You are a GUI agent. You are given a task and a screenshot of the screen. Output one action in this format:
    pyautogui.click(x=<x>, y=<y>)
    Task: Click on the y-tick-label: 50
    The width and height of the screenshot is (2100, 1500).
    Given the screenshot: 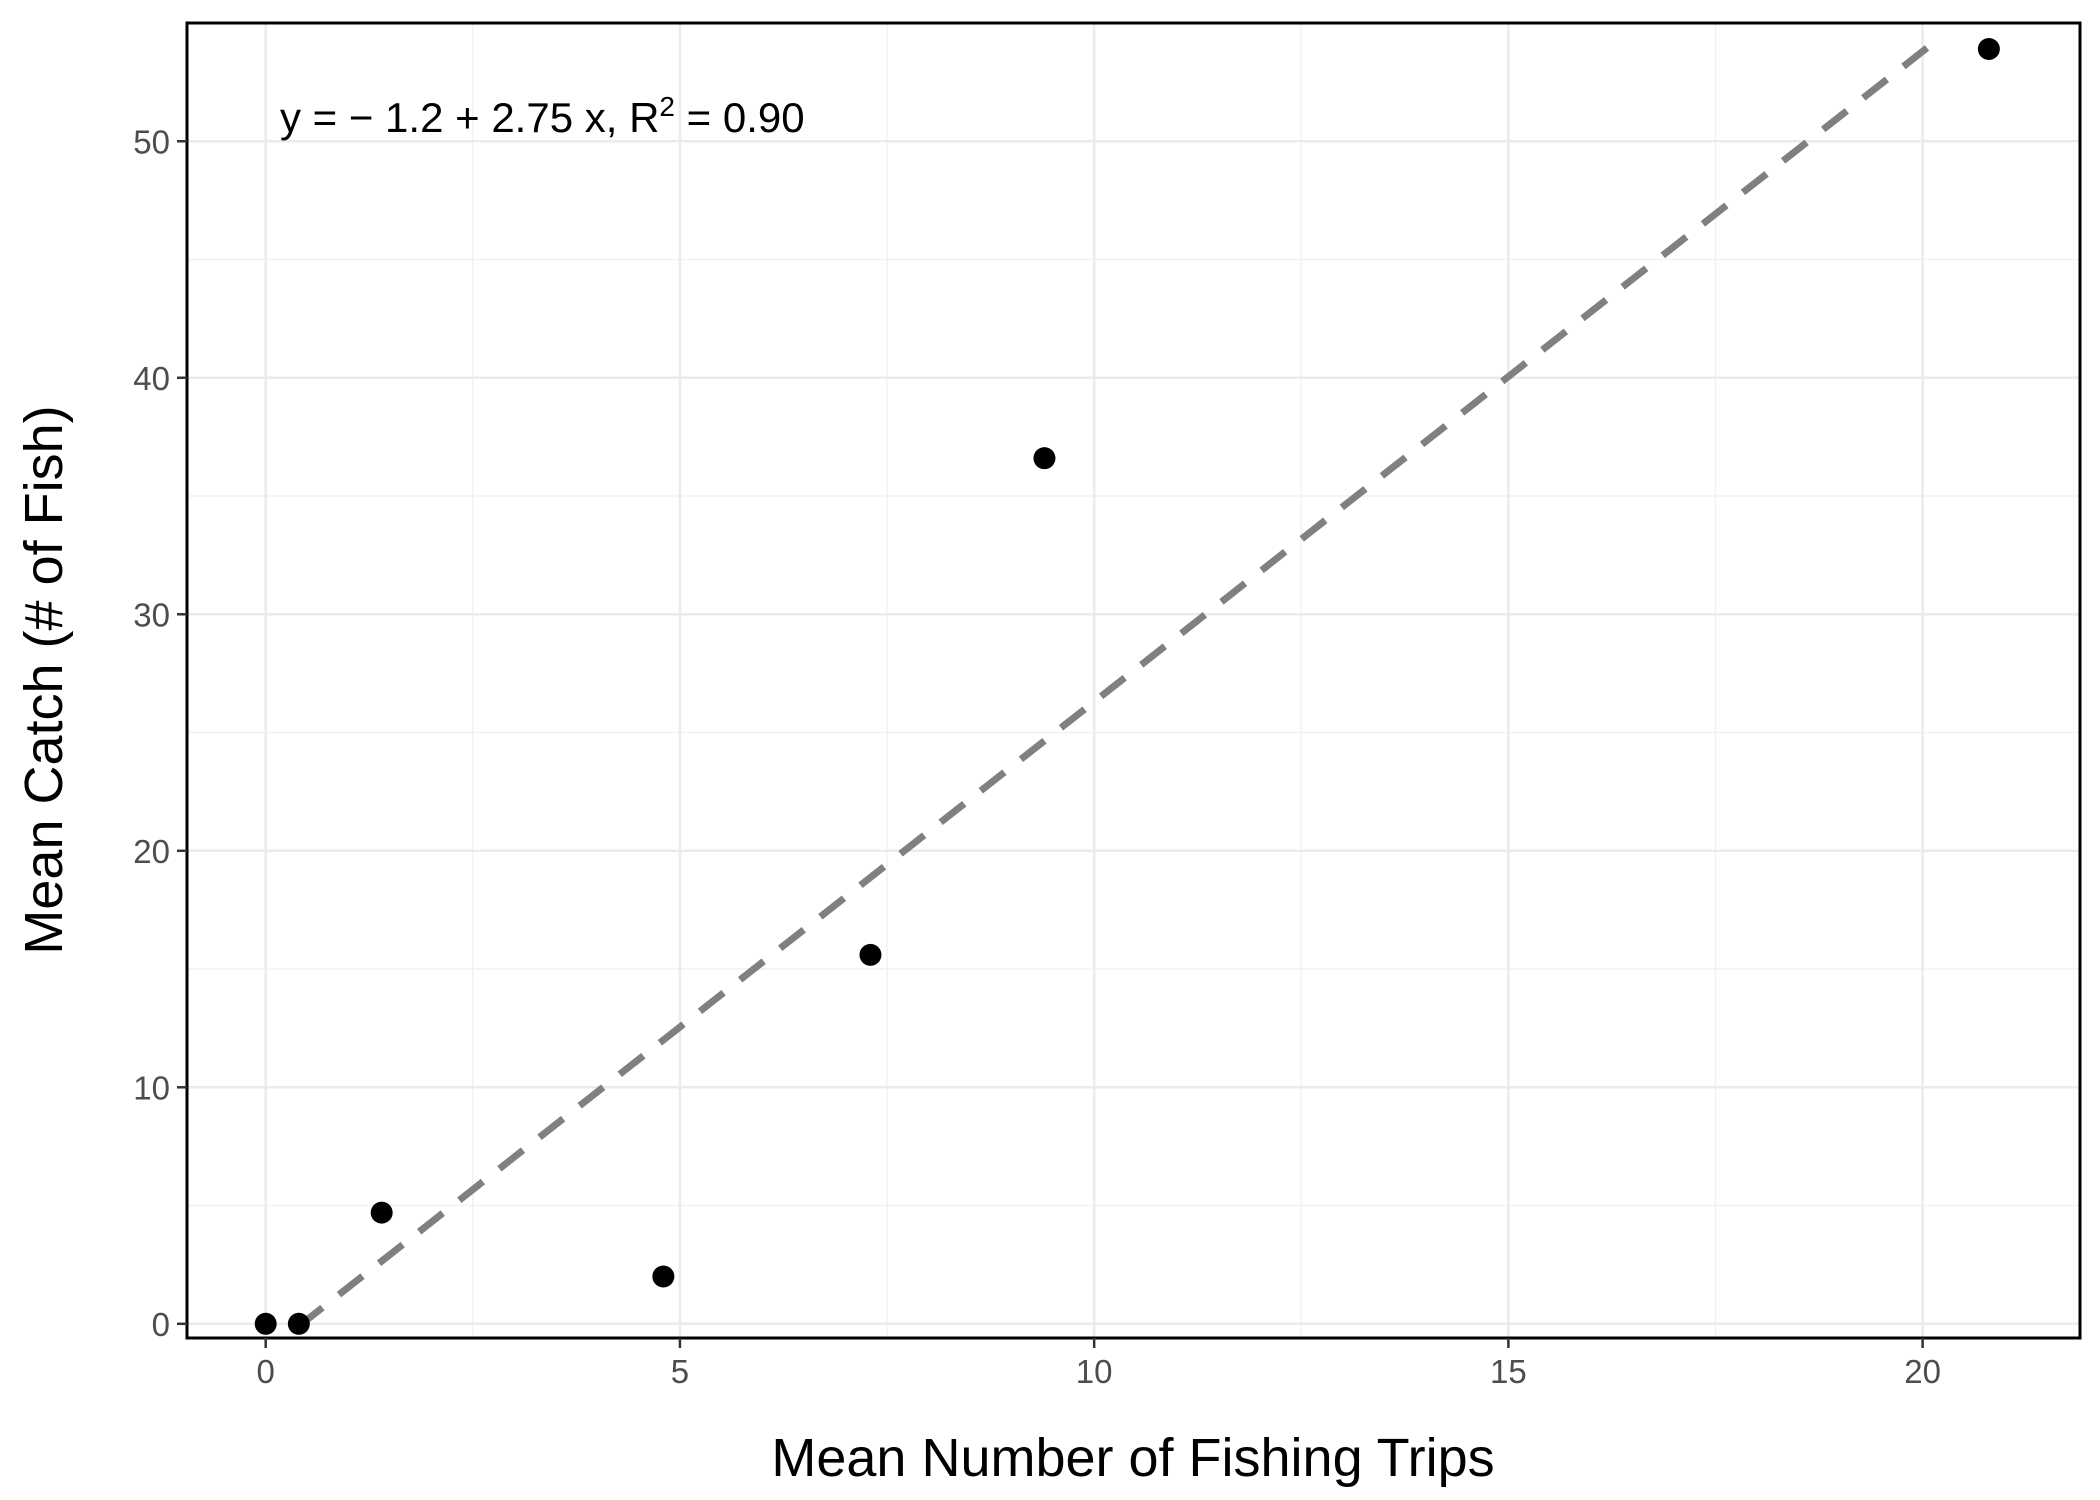 What is the action you would take?
    pyautogui.click(x=151, y=141)
    